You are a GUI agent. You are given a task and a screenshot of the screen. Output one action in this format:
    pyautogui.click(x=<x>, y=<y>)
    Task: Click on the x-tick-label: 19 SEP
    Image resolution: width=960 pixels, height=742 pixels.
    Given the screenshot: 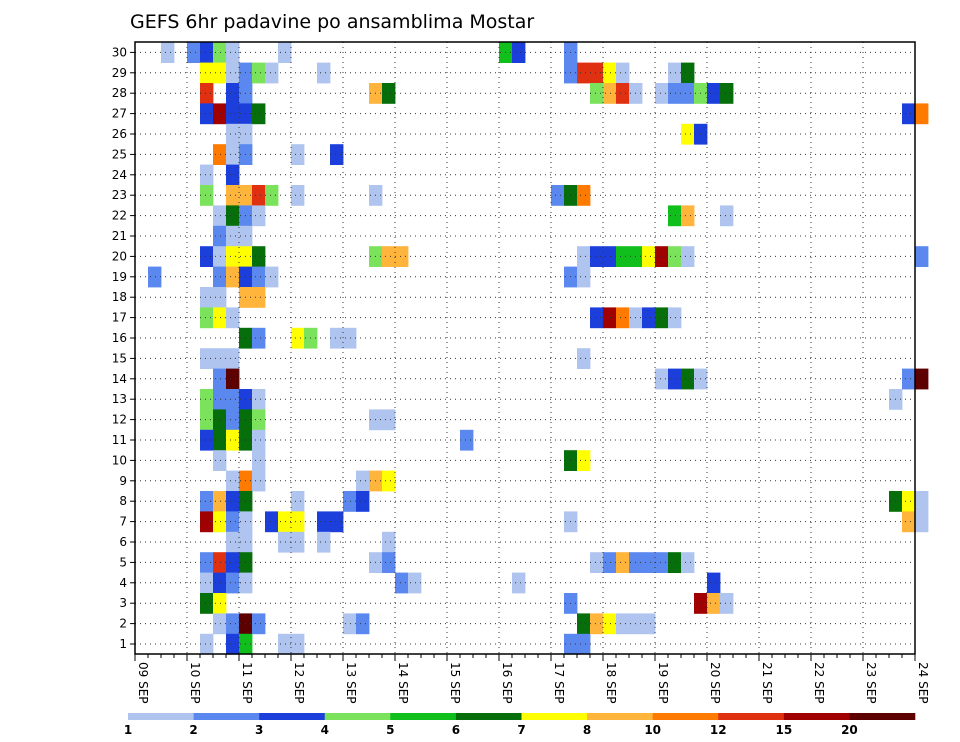 What is the action you would take?
    pyautogui.click(x=663, y=683)
    